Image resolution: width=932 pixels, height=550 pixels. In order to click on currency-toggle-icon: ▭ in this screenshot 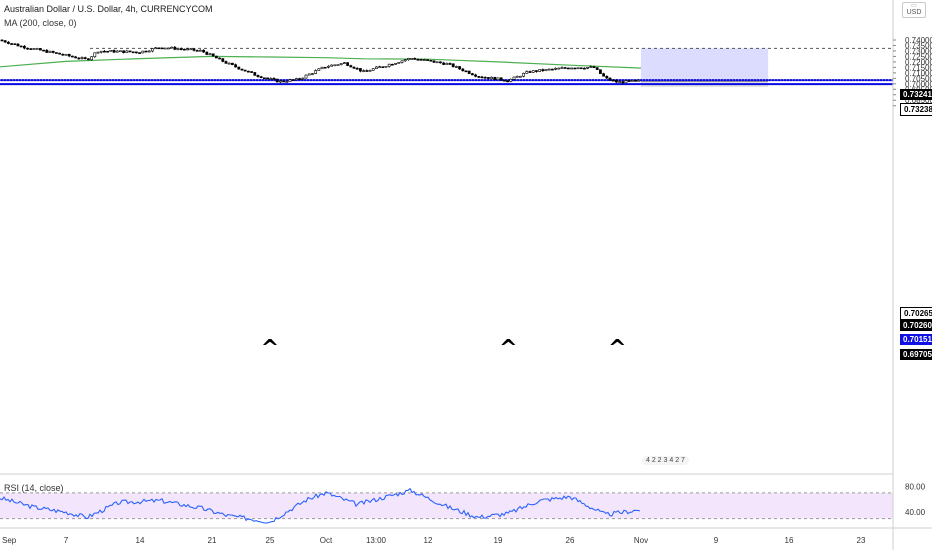, I will do `click(914, 6)`.